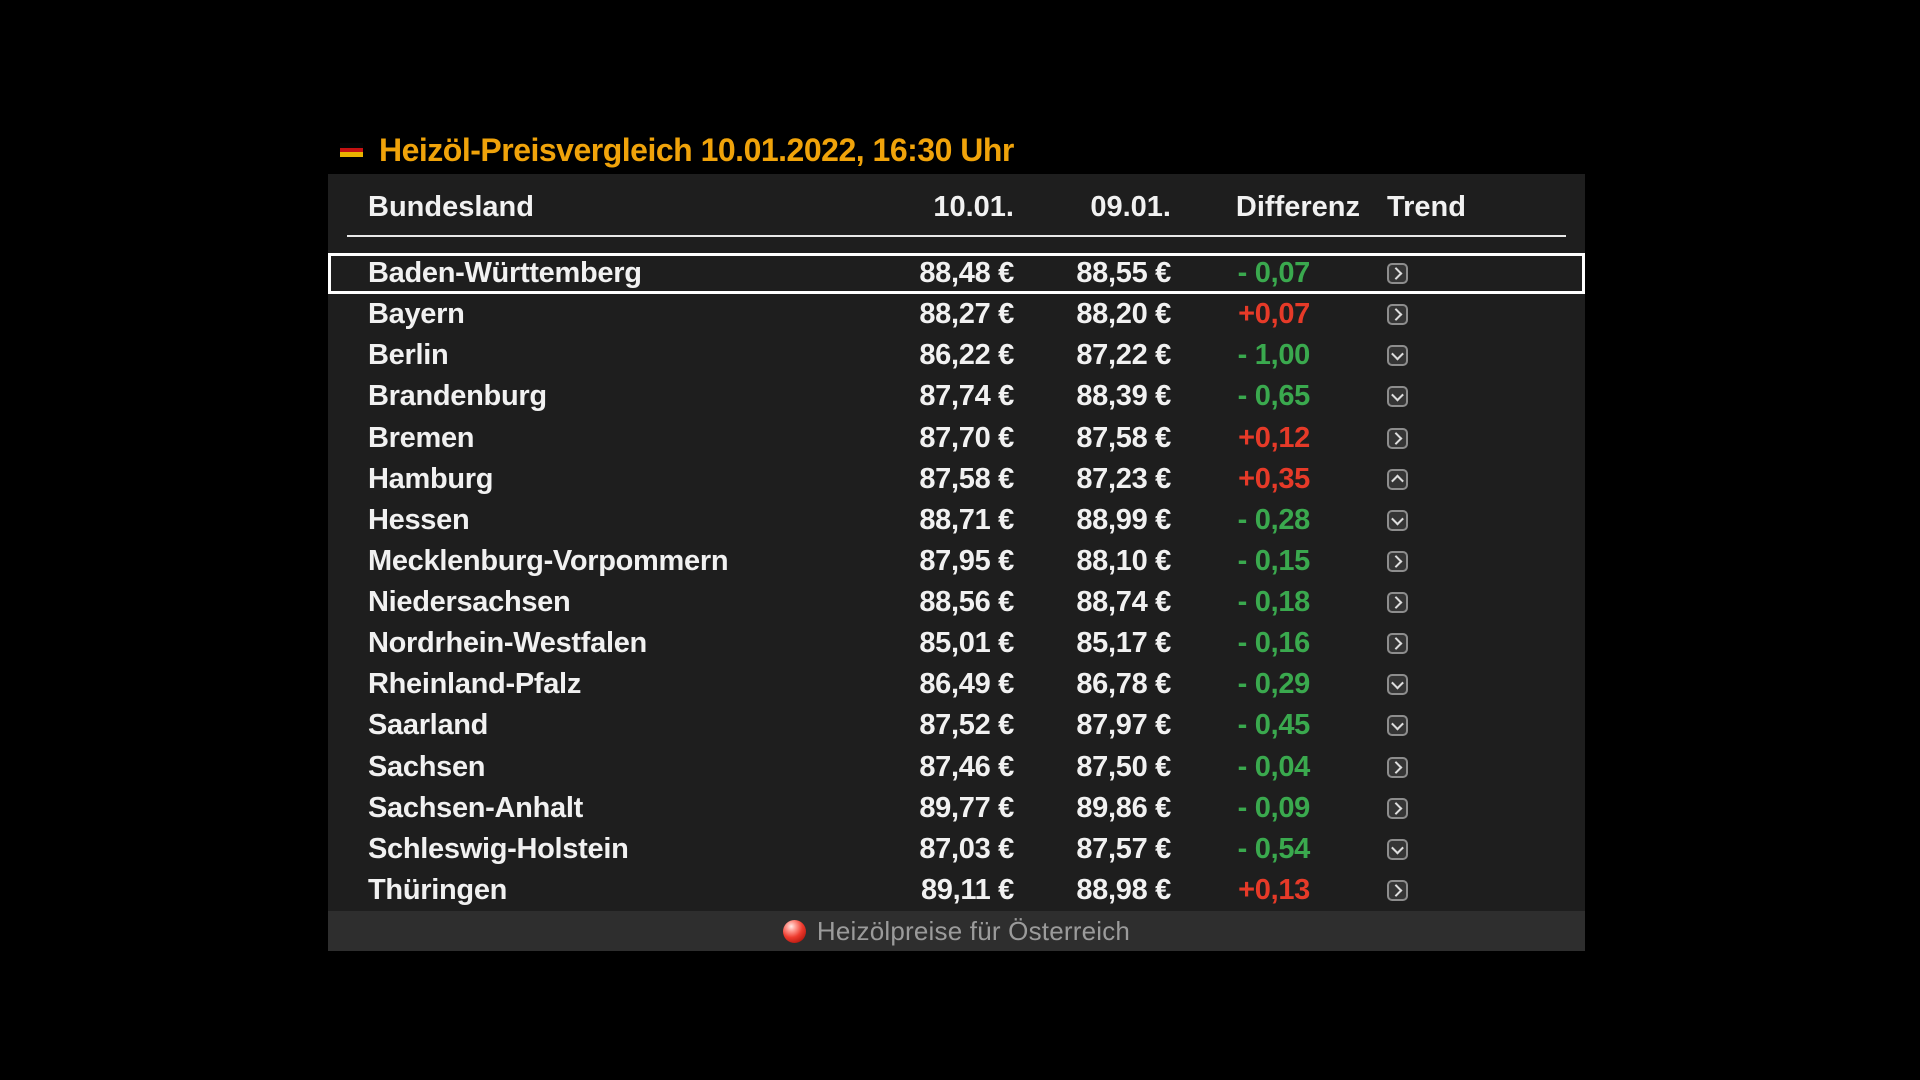 The image size is (1920, 1080). Describe the element at coordinates (973, 207) in the screenshot. I see `column-header-today: 10.01.` at that location.